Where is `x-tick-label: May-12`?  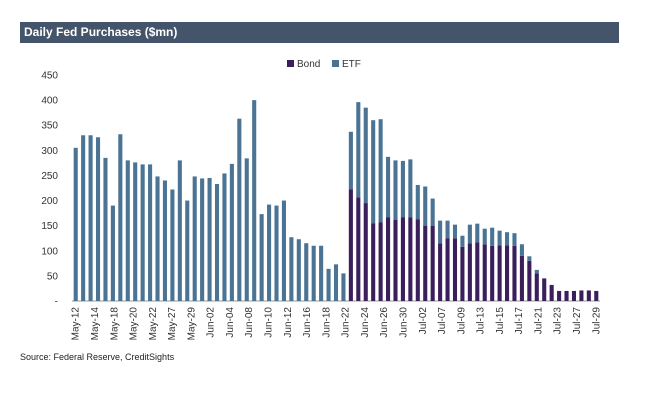 x-tick-label: May-12 is located at coordinates (76, 324).